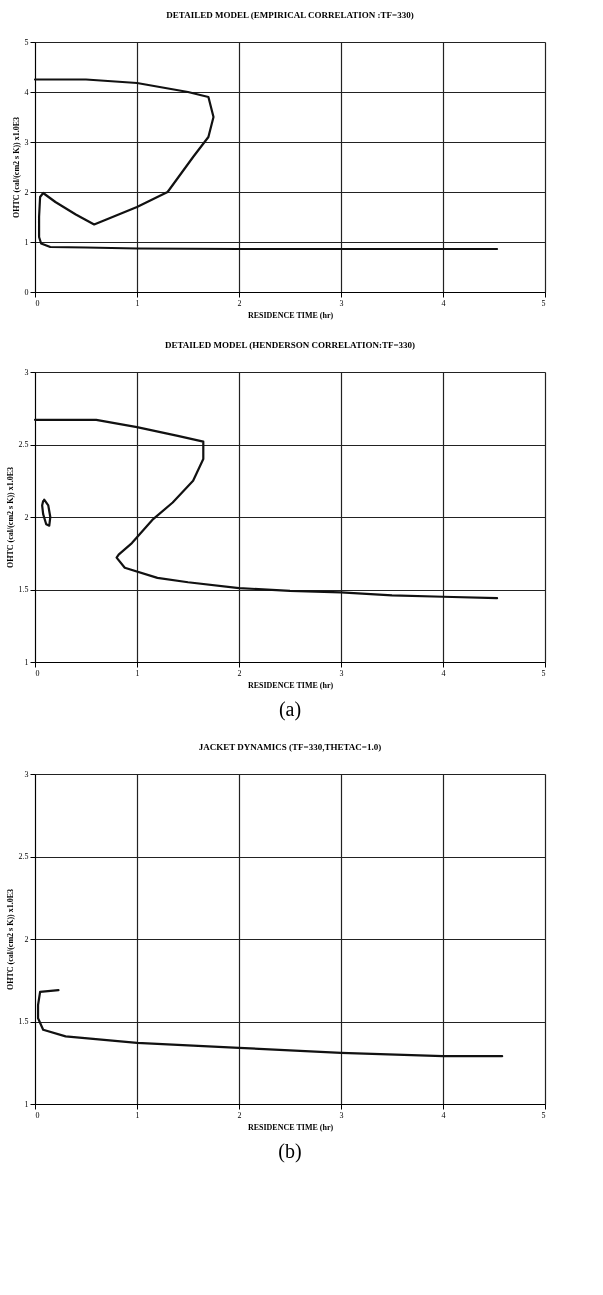  What do you see at coordinates (26, 292) in the screenshot?
I see `y-tick-label: 0` at bounding box center [26, 292].